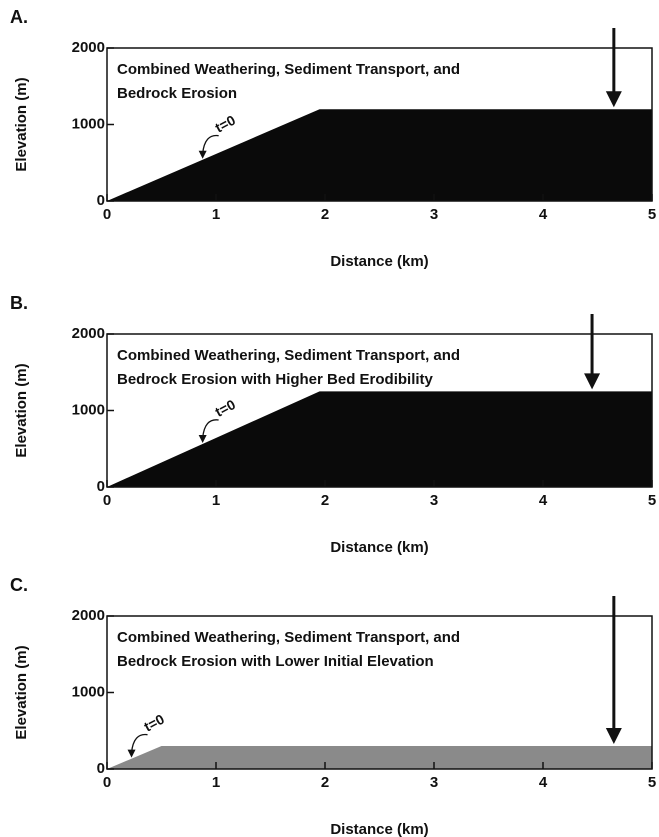  What do you see at coordinates (19, 303) in the screenshot?
I see `panel-label: B.` at bounding box center [19, 303].